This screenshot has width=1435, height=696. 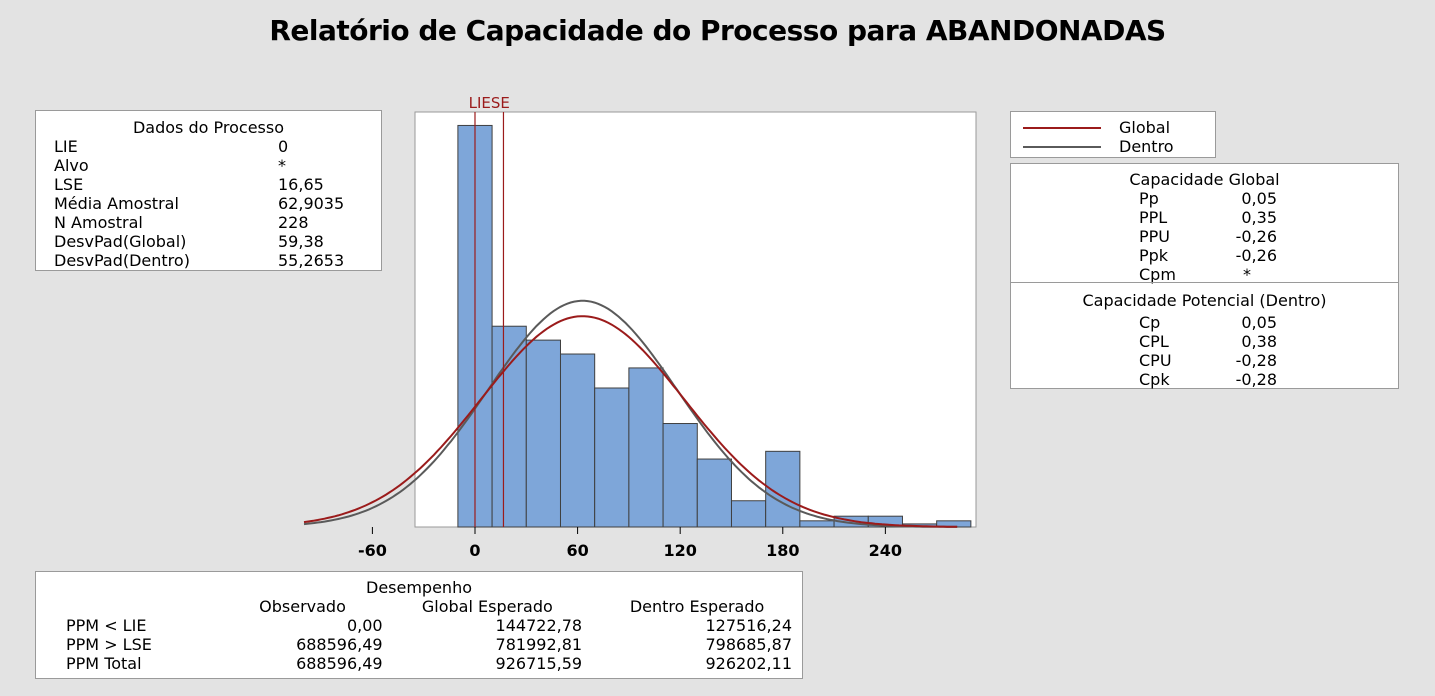 I want to click on overall-capability-value: *, so click(x=1247, y=274).